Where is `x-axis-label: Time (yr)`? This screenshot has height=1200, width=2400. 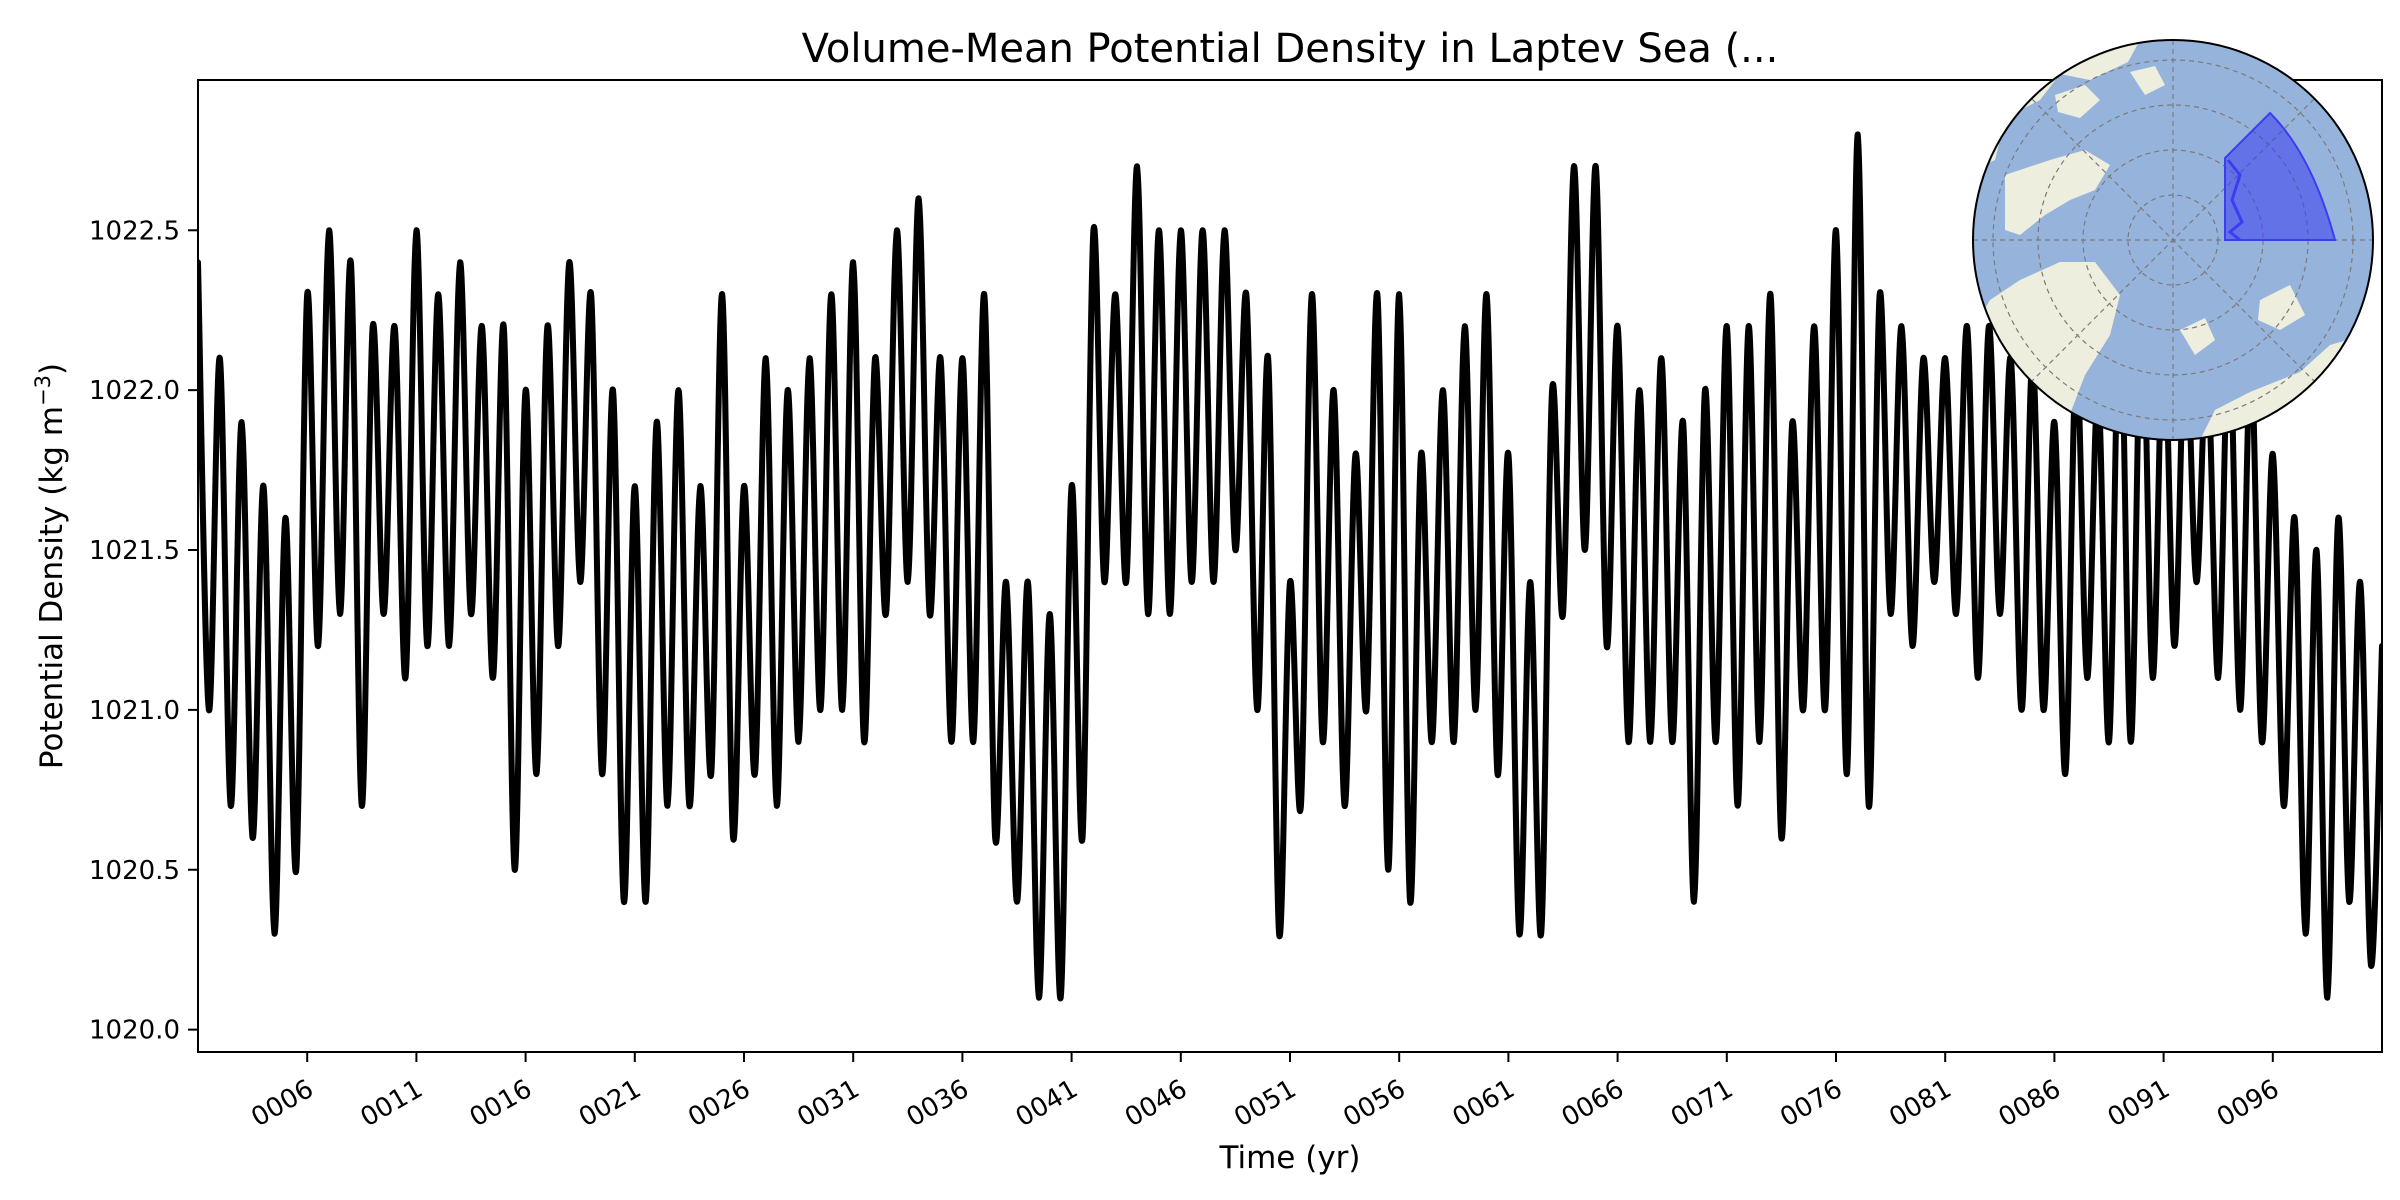 x-axis-label: Time (yr) is located at coordinates (1290, 1158).